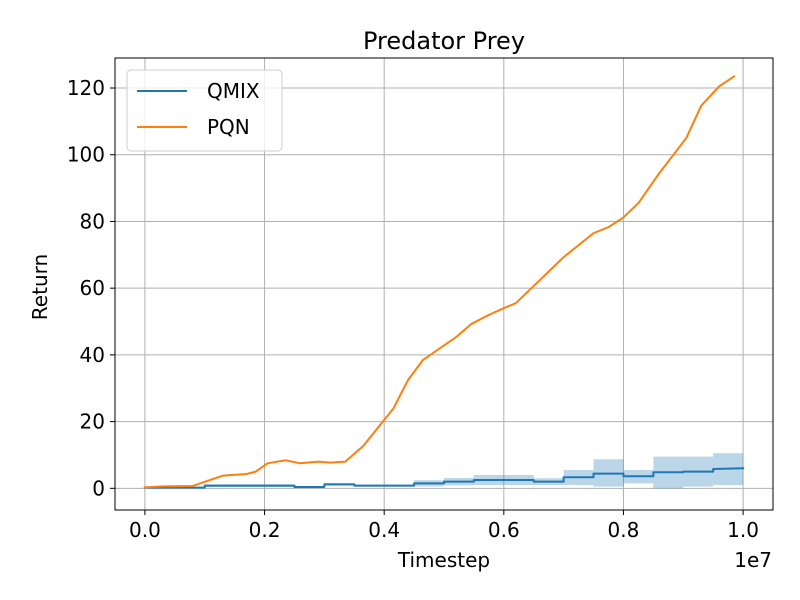 The image size is (800, 600). What do you see at coordinates (233, 91) in the screenshot?
I see `legend-label-qmix: QMIX` at bounding box center [233, 91].